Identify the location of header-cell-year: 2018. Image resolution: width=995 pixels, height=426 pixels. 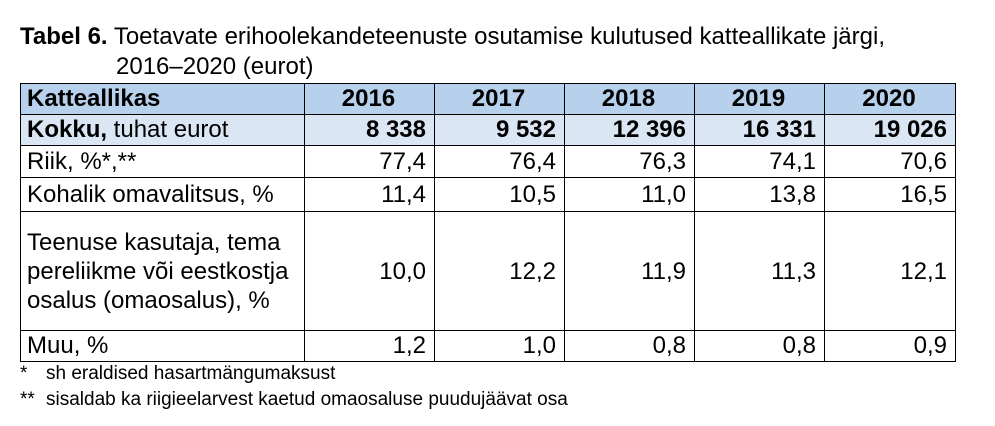
(629, 99).